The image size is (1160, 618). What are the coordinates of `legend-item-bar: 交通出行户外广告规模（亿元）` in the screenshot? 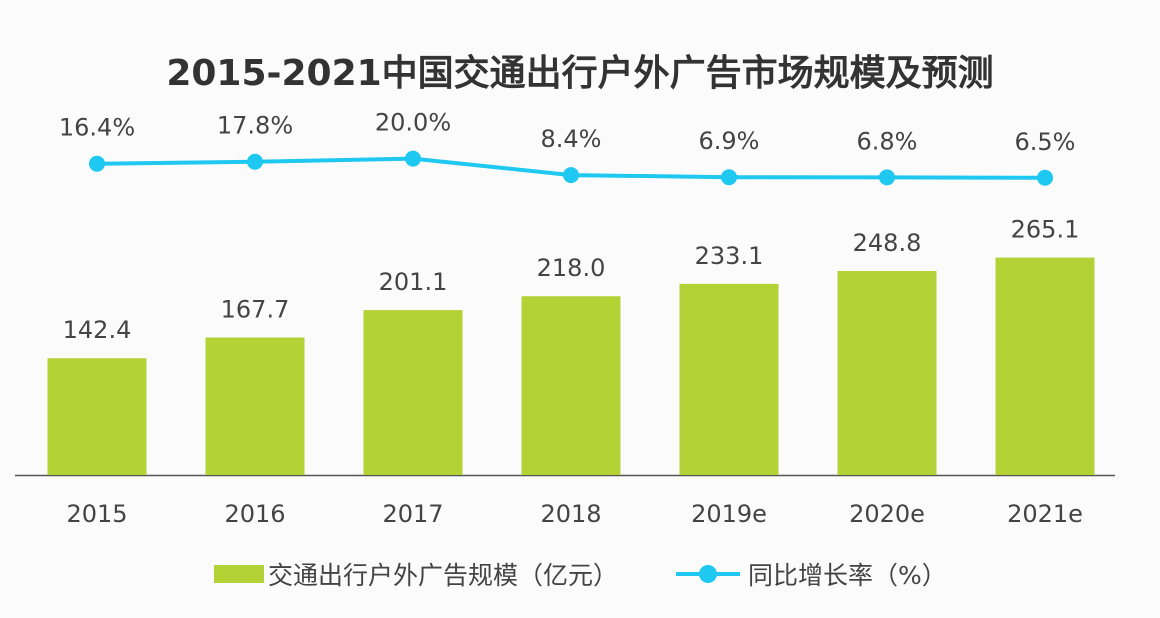 It's located at (416, 574).